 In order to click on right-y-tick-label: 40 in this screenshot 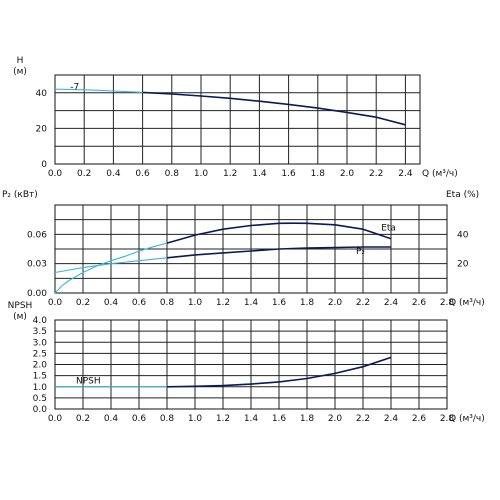, I will do `click(463, 235)`.